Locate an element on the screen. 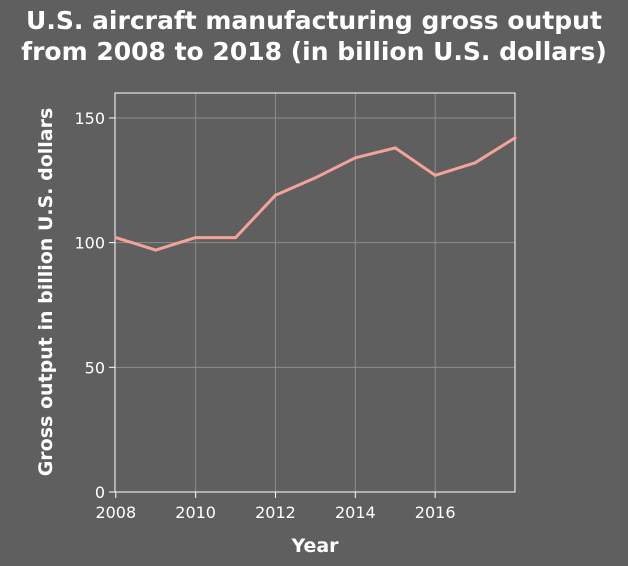  y-tick-label: 50 is located at coordinates (95, 367).